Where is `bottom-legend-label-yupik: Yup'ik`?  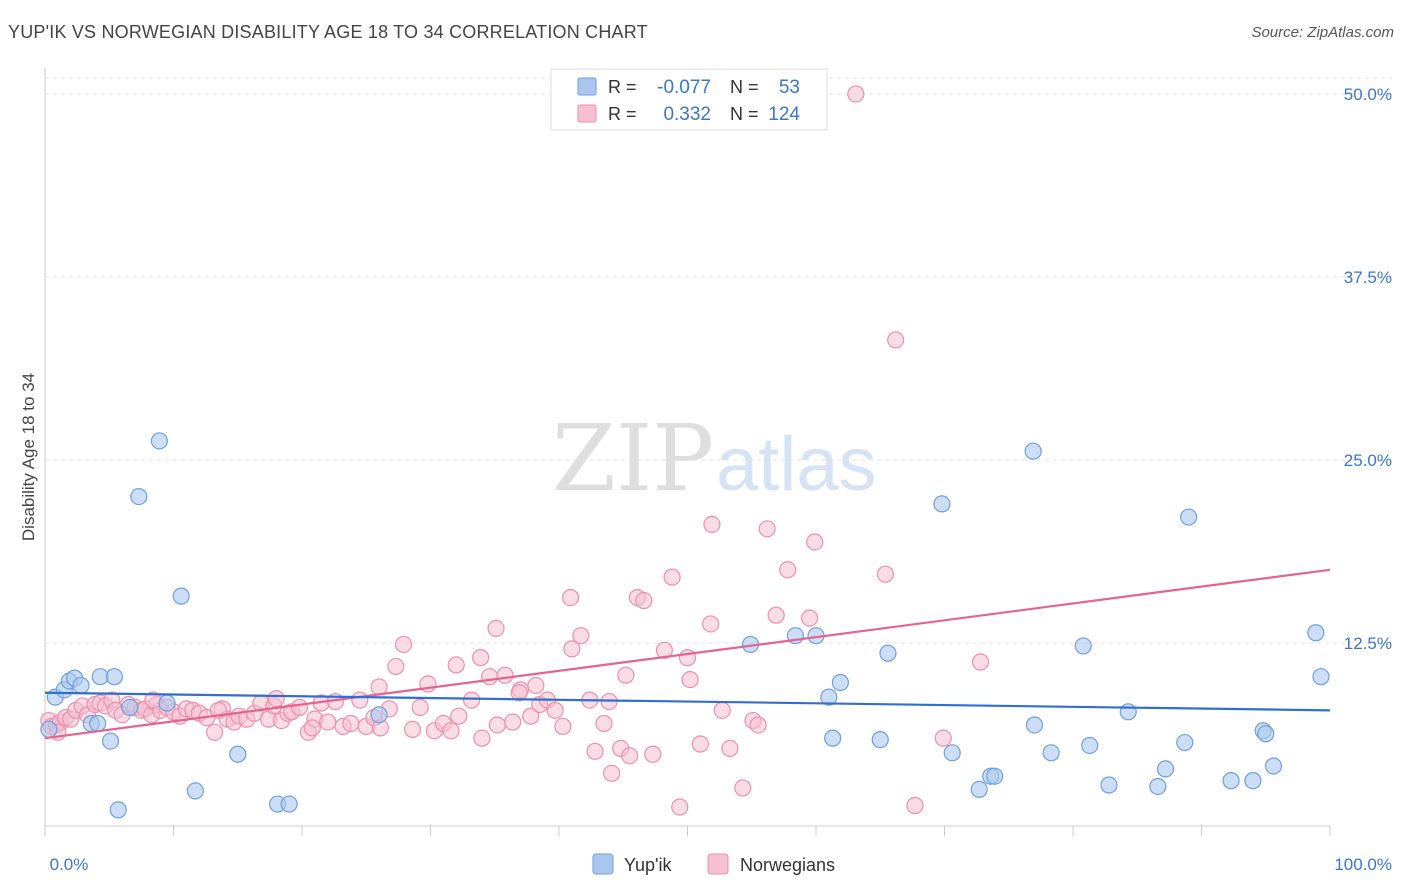
bottom-legend-label-yupik: Yup'ik is located at coordinates (648, 865).